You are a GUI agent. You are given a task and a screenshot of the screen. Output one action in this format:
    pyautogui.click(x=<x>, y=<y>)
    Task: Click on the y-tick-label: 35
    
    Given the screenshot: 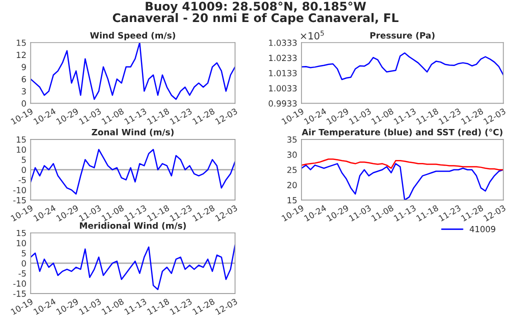 What is the action you would take?
    pyautogui.click(x=292, y=139)
    